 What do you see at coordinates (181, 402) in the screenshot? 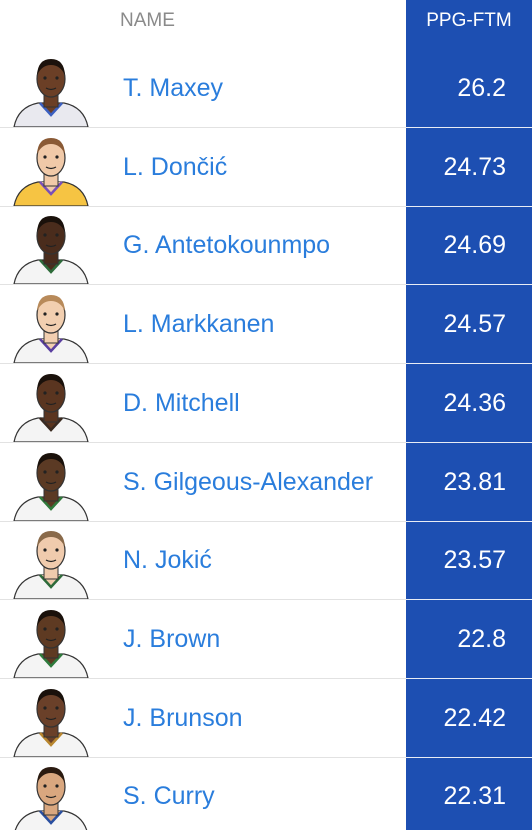
I see `player-name: D. Mitchell` at bounding box center [181, 402].